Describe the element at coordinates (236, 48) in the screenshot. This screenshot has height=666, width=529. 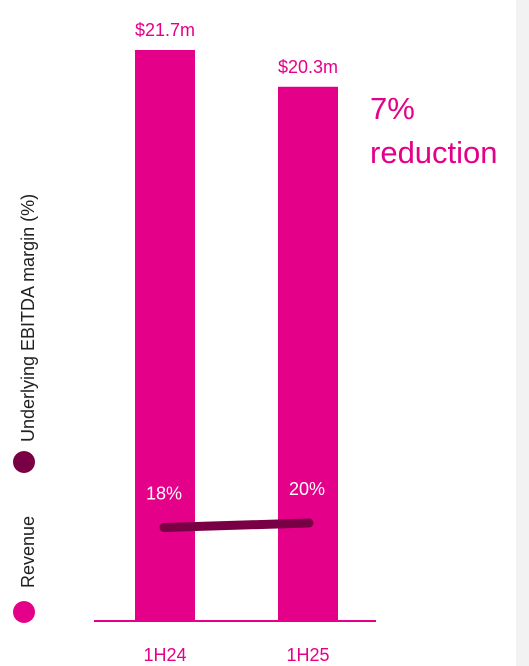
I see `bar-labels-layer: $21.7m $20.3m` at that location.